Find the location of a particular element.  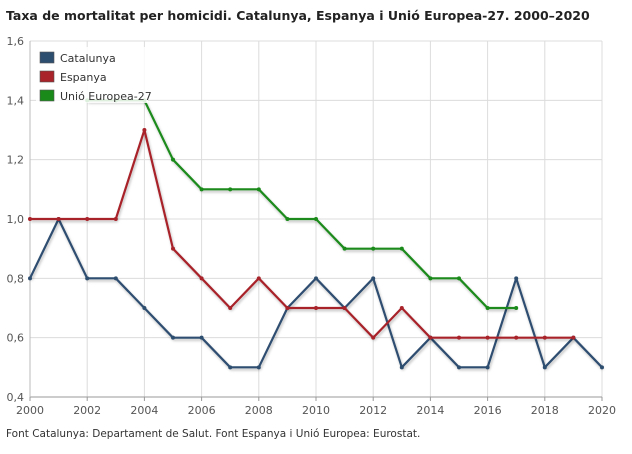

y-tick-label: 1,0 is located at coordinates (16, 219).